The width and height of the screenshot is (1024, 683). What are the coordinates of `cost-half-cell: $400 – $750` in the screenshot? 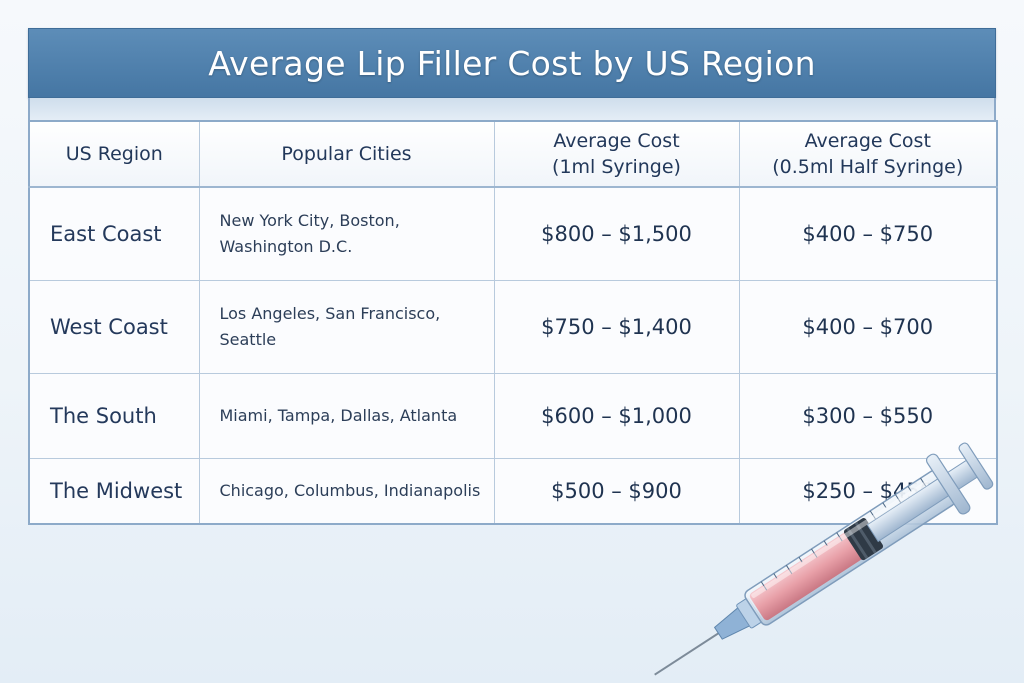 It's located at (868, 233).